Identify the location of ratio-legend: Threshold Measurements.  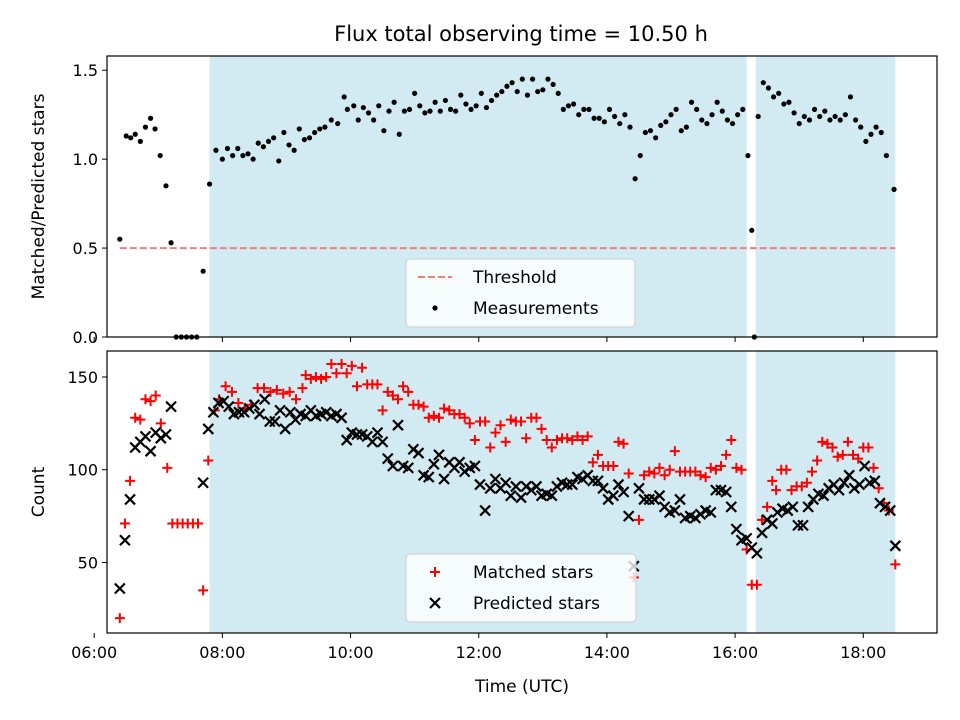
(520, 293).